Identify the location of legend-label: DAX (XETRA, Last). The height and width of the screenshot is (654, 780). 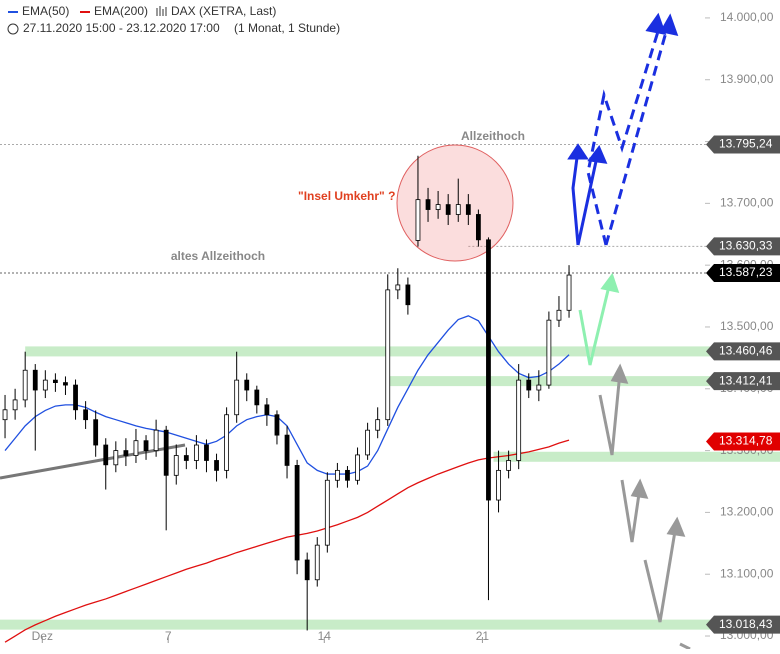
(223, 11).